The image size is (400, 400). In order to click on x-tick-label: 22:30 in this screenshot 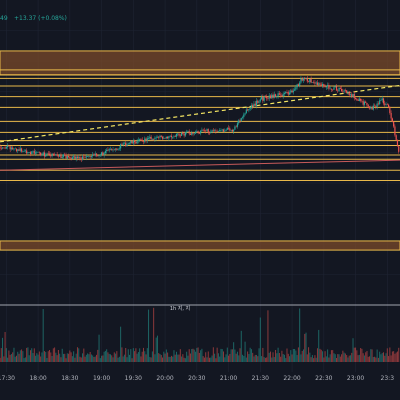, I will do `click(323, 378)`.